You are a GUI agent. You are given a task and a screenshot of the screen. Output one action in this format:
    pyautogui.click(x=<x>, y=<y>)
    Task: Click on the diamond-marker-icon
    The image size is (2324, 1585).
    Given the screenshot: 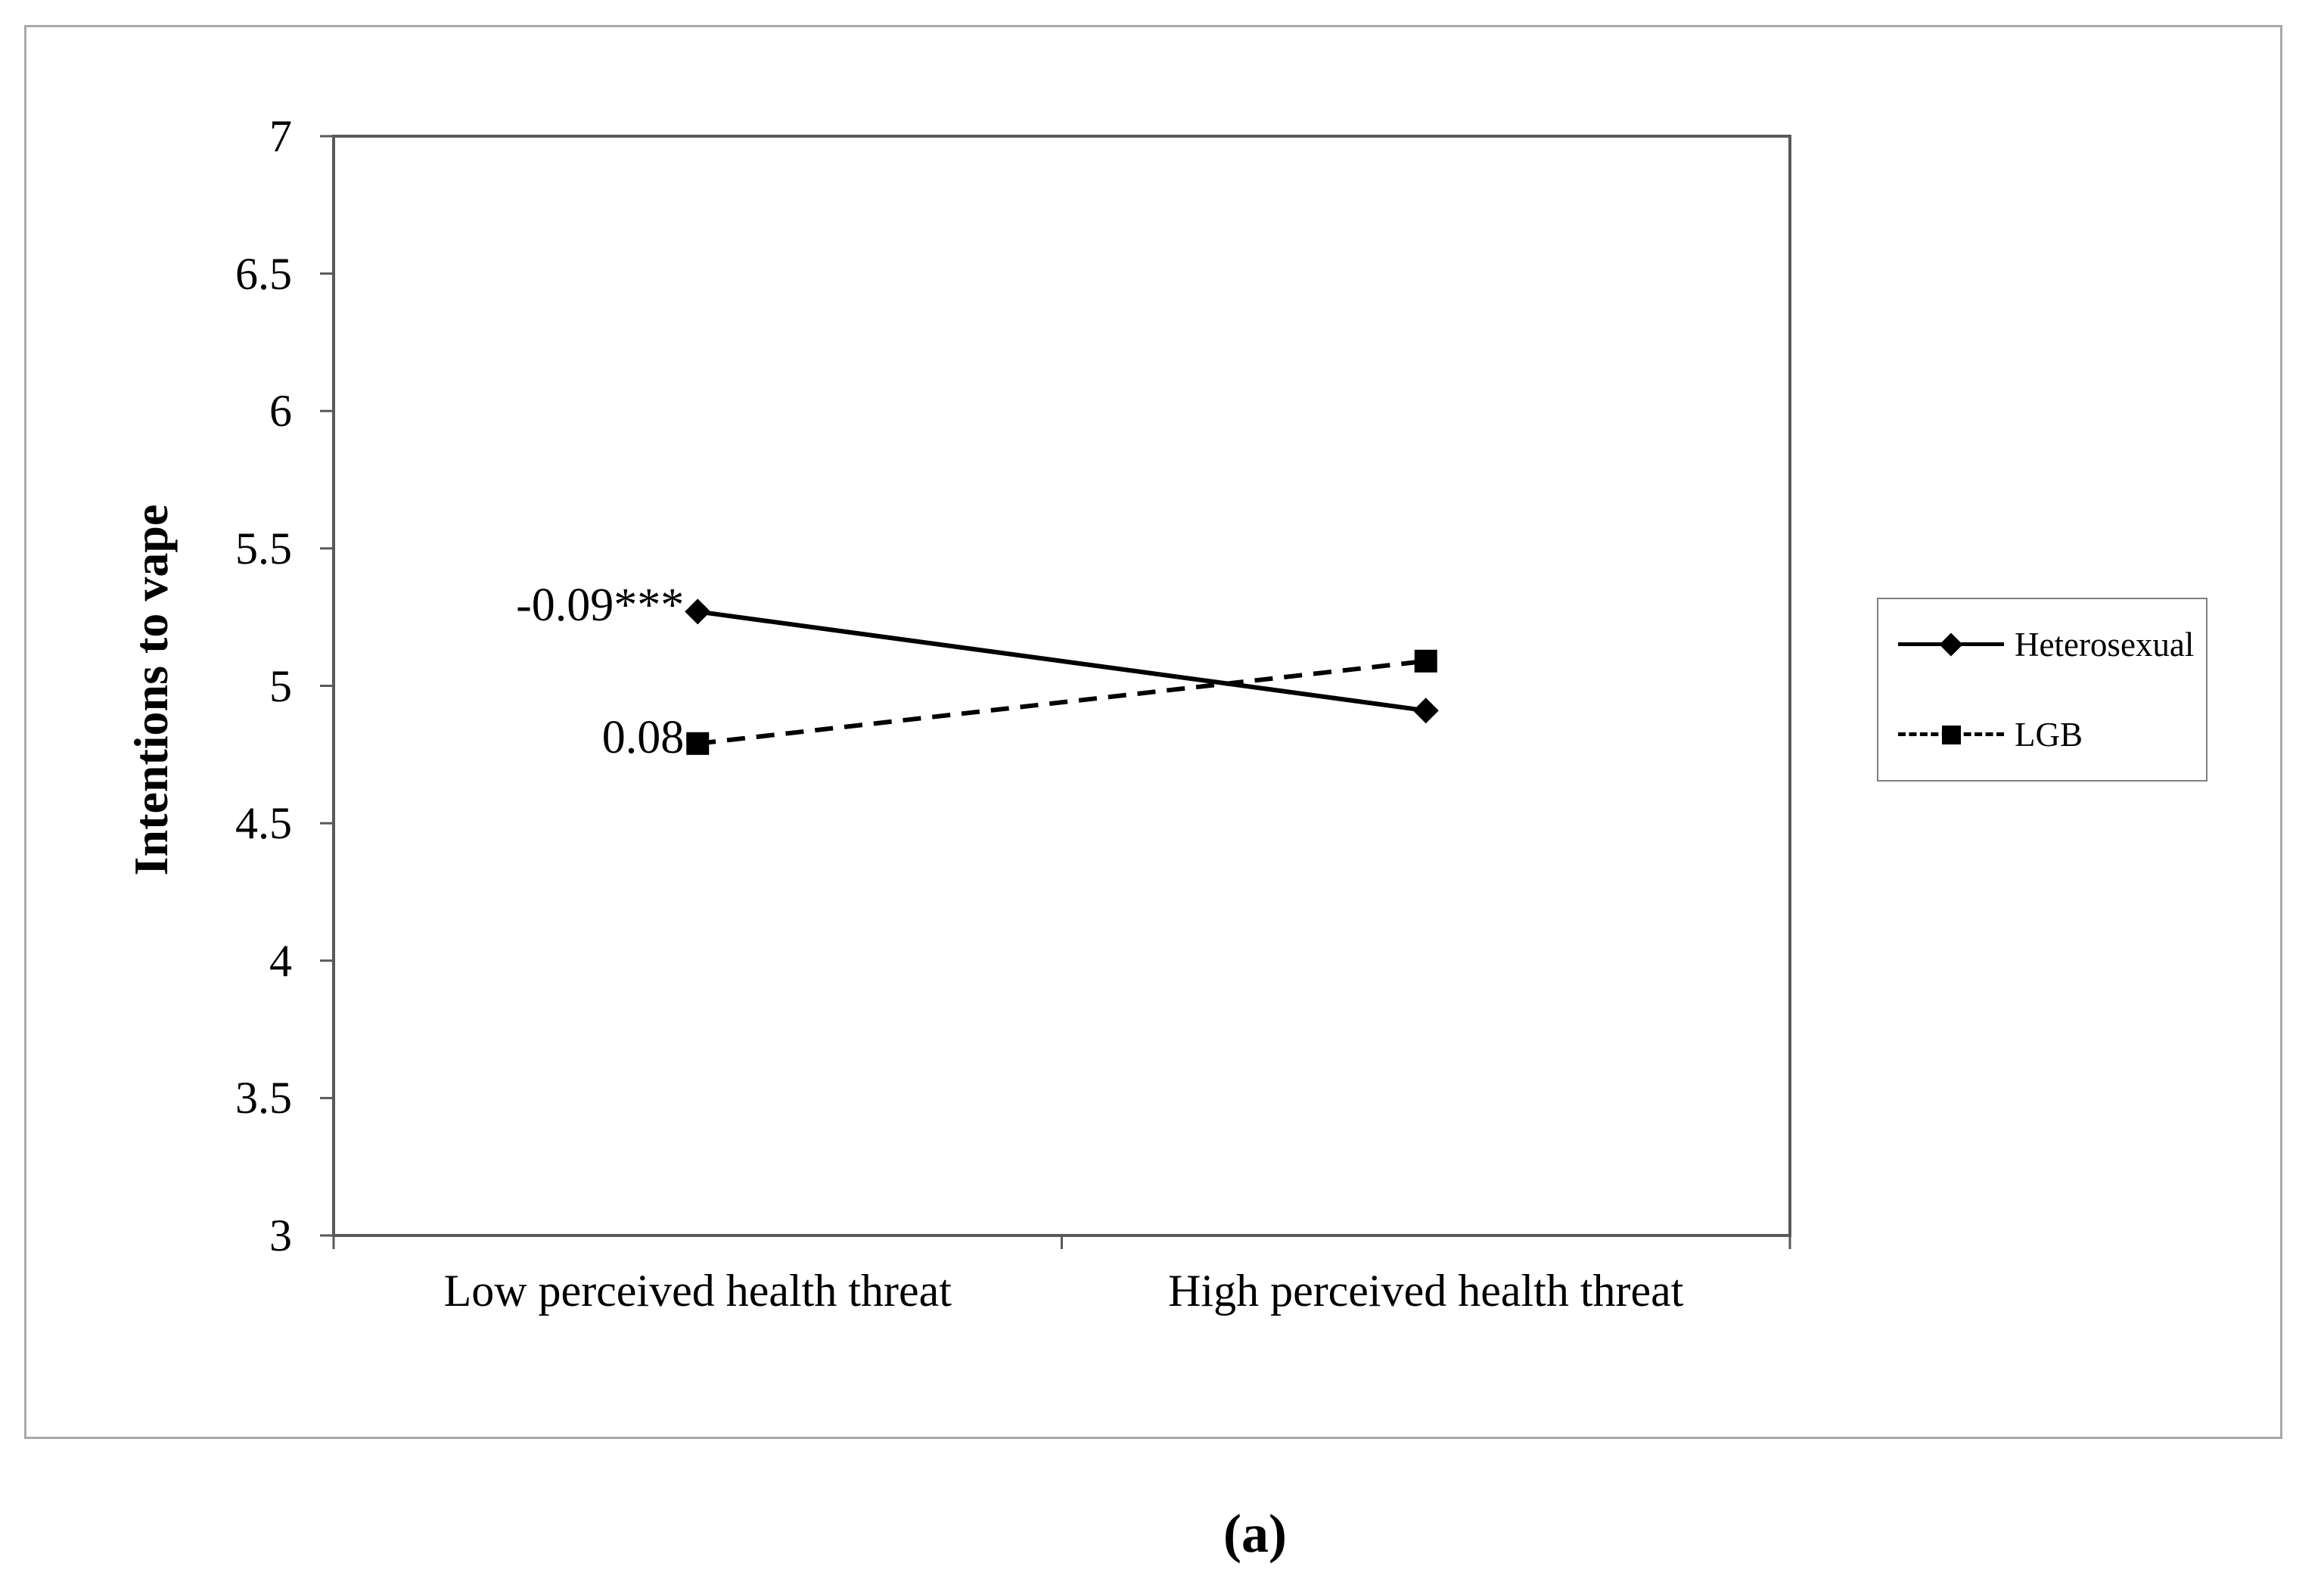 What is the action you would take?
    pyautogui.click(x=1951, y=644)
    